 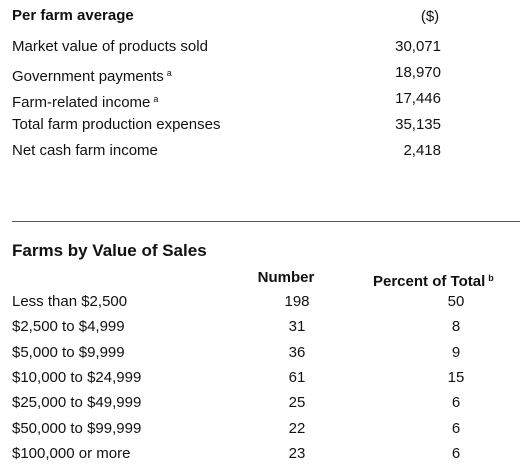 What do you see at coordinates (456, 301) in the screenshot?
I see `percent-cell: 50` at bounding box center [456, 301].